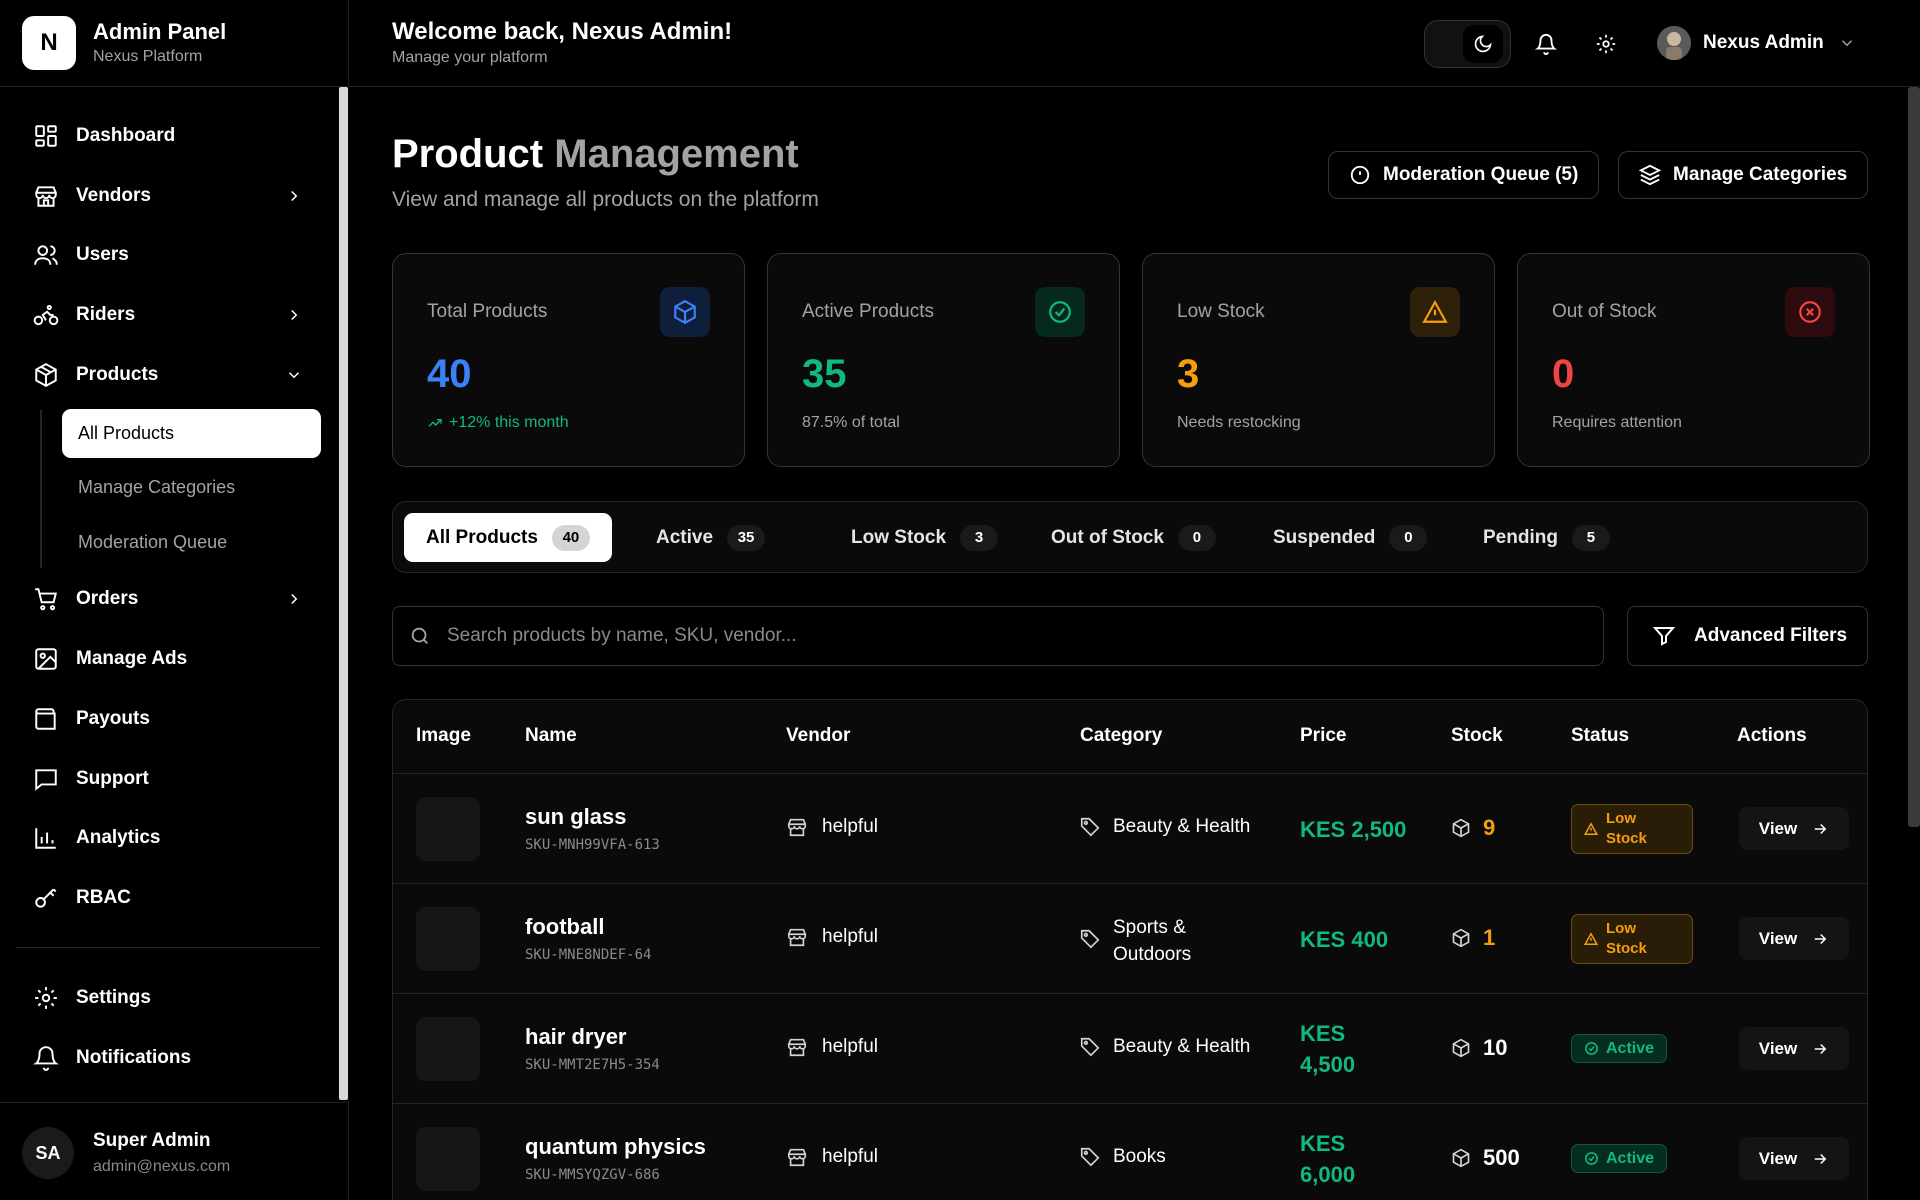 This screenshot has width=1920, height=1200. Describe the element at coordinates (685, 312) in the screenshot. I see `cube-icon` at that location.